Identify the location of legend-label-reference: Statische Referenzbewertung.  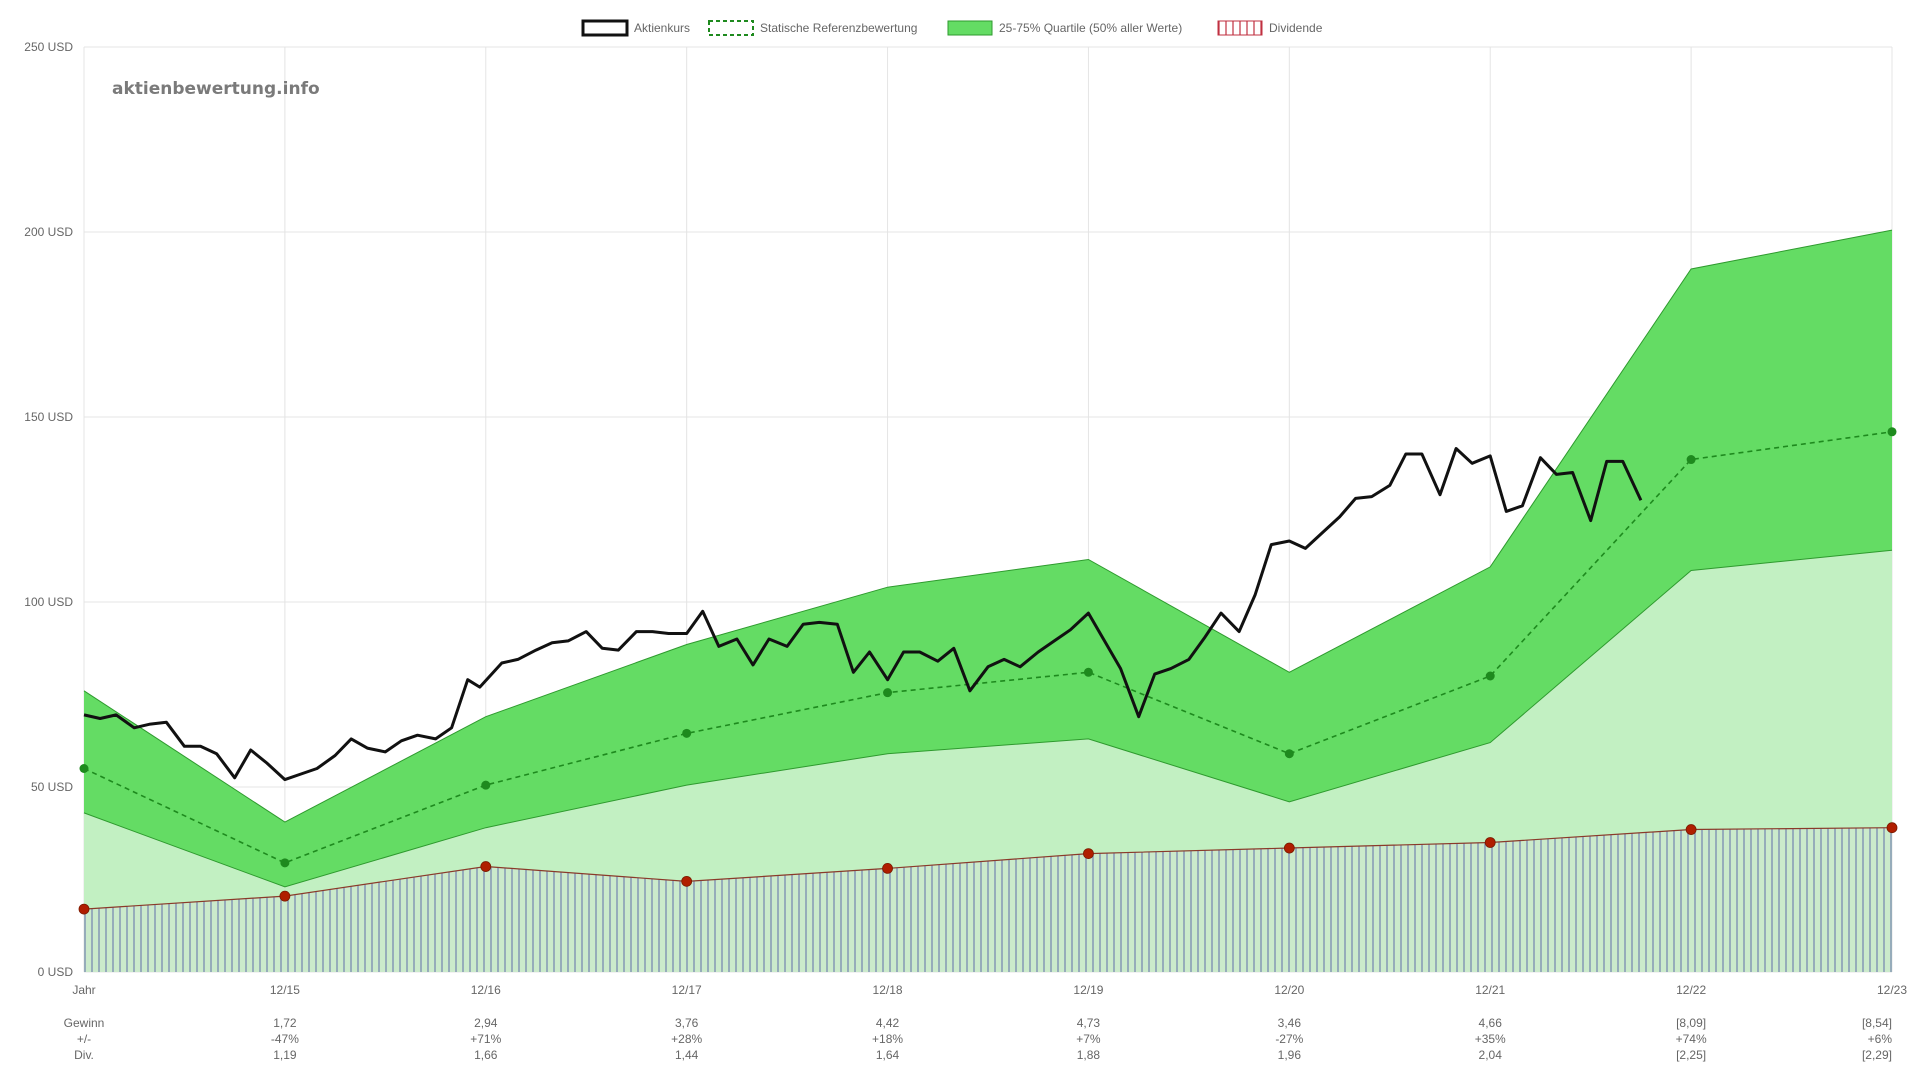
(838, 28).